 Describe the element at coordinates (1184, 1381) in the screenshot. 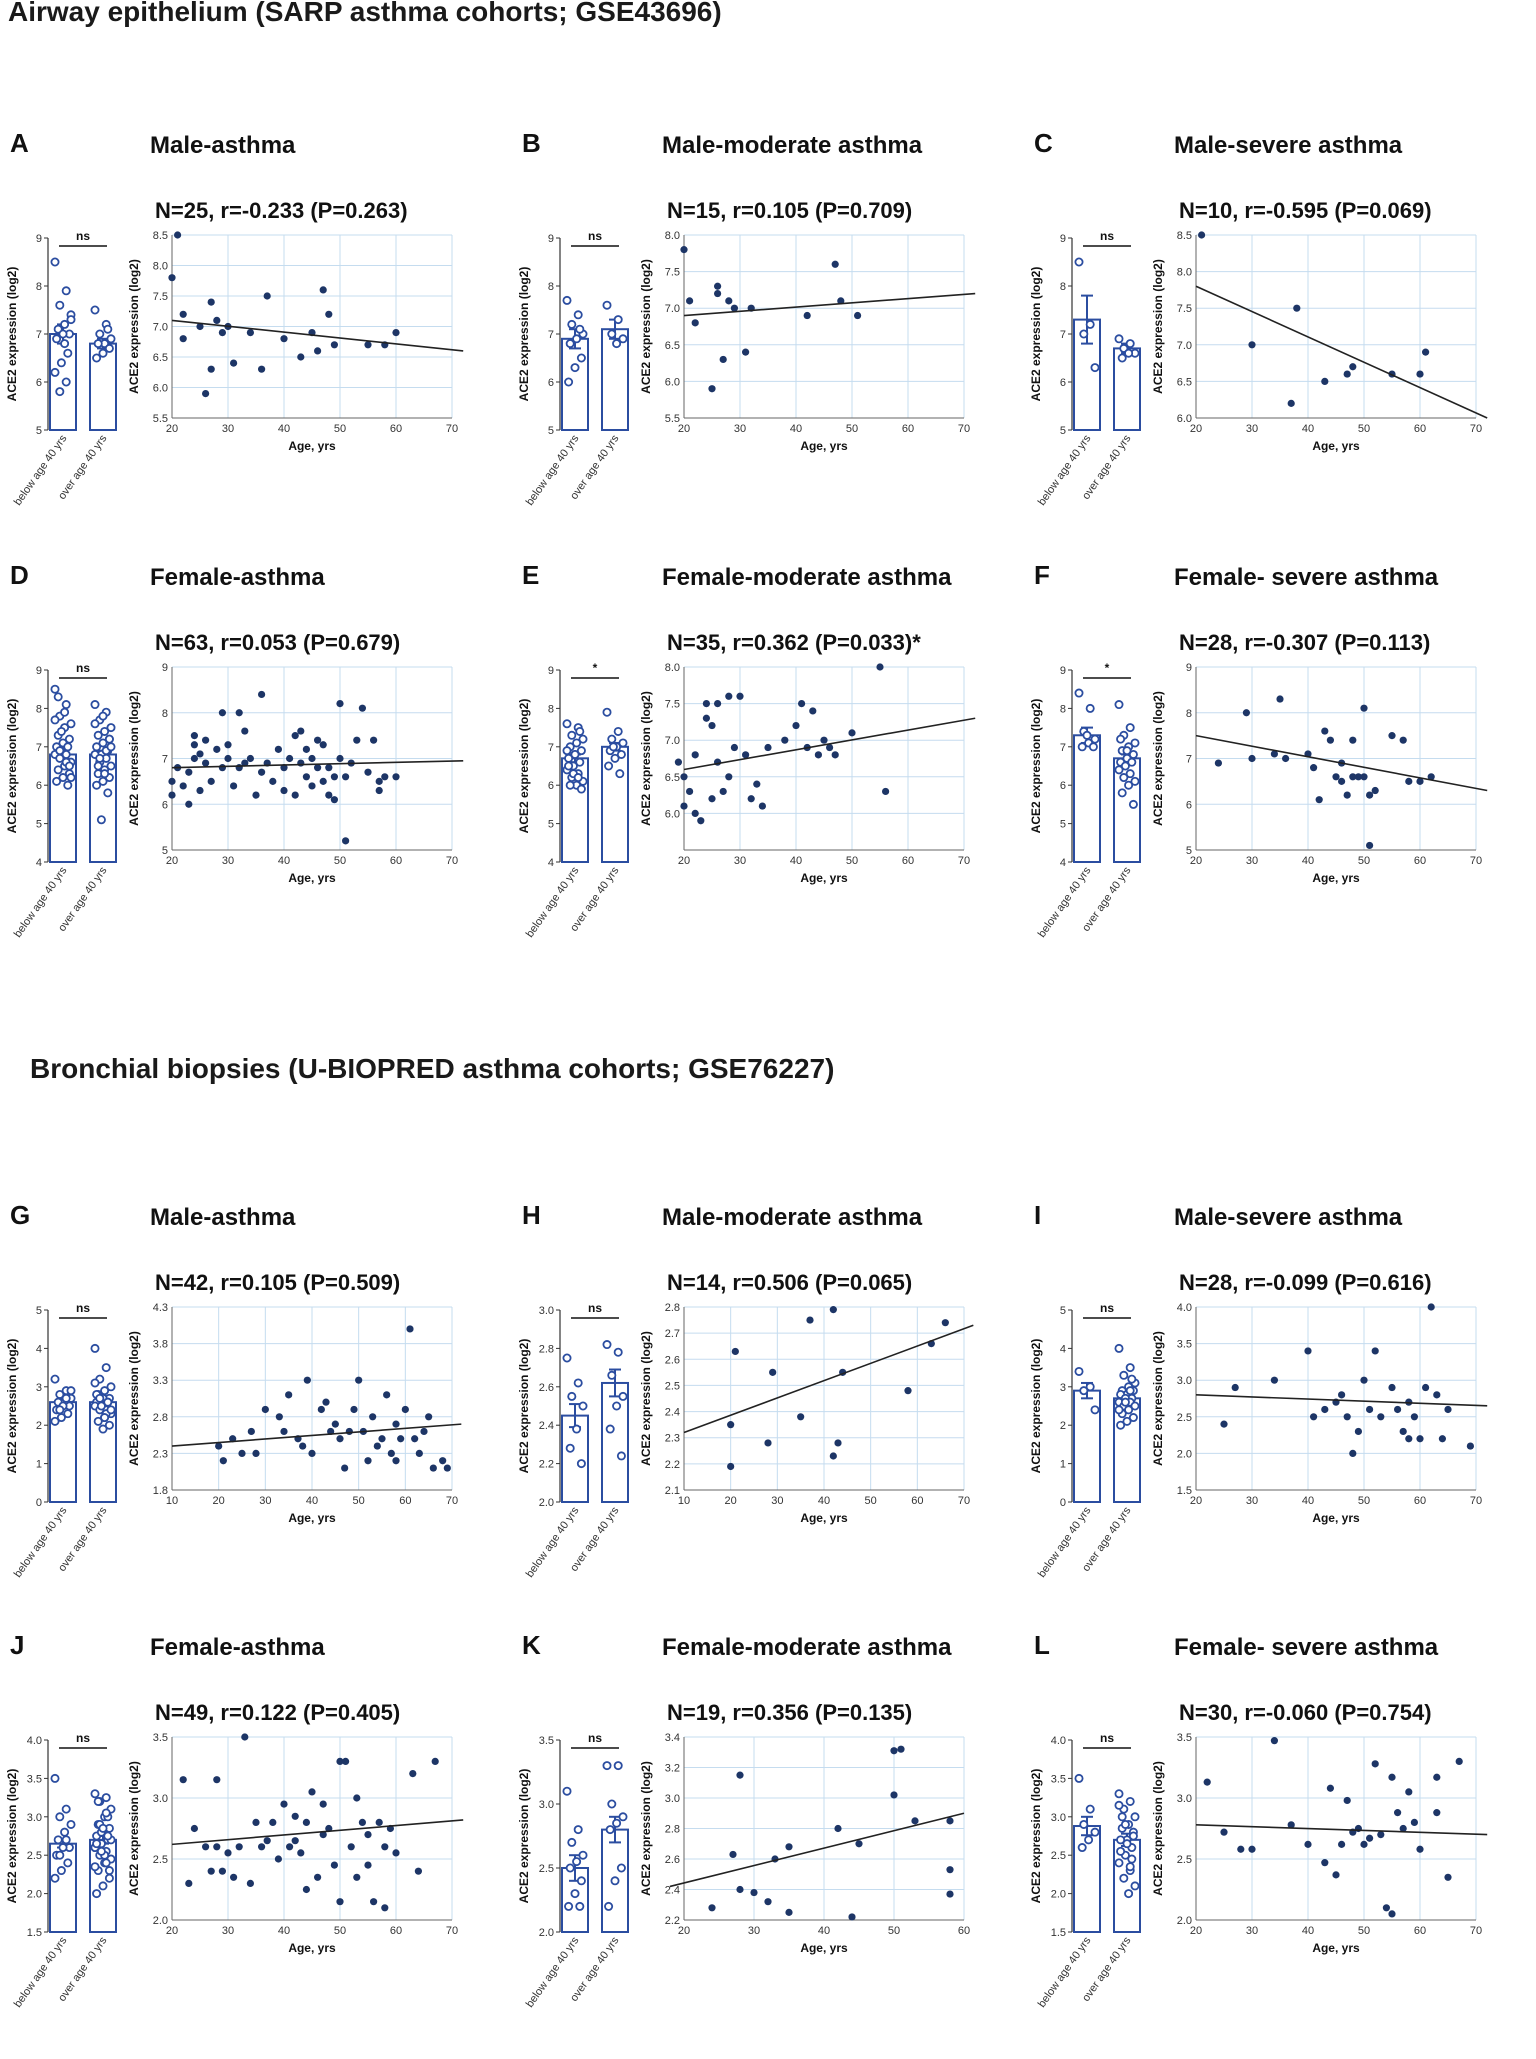

I see `y-tick-label: 3.0` at that location.